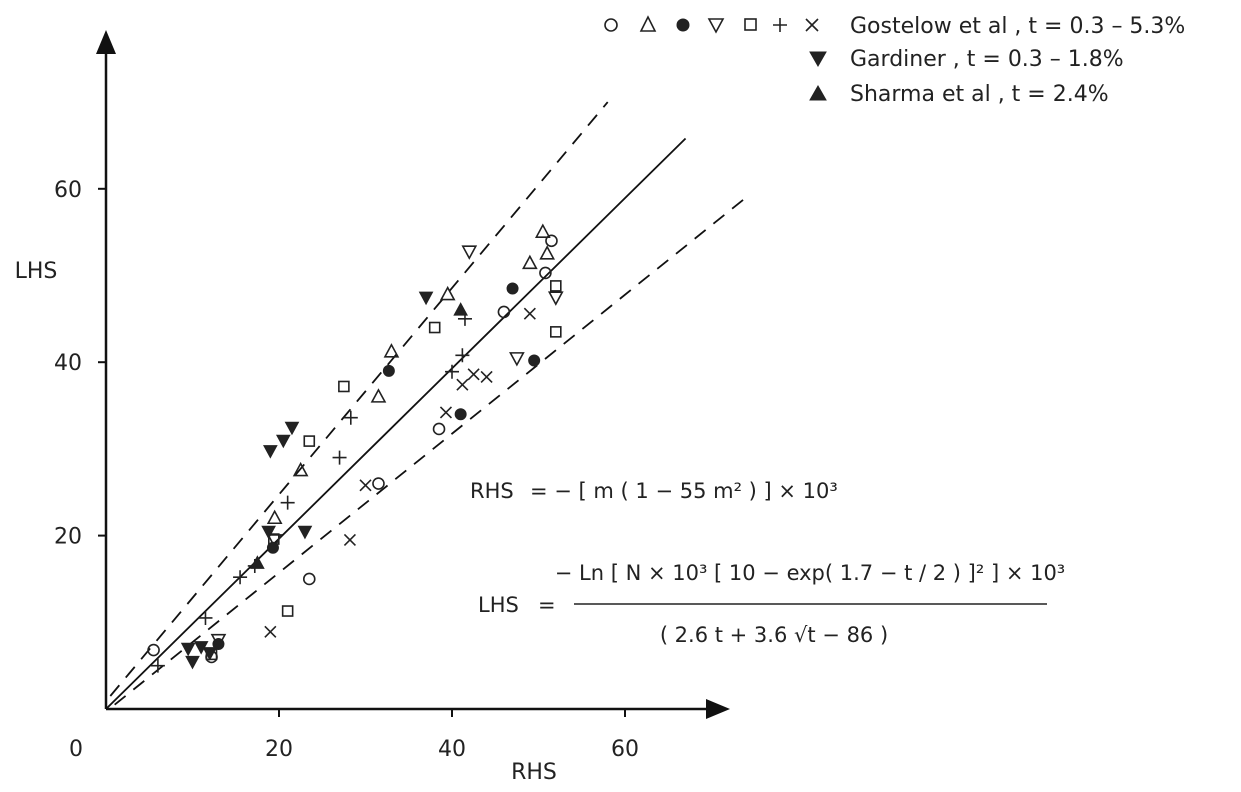 Image resolution: width=1241 pixels, height=792 pixels. Describe the element at coordinates (818, 92) in the screenshot. I see `legend-symbol-sharma` at that location.